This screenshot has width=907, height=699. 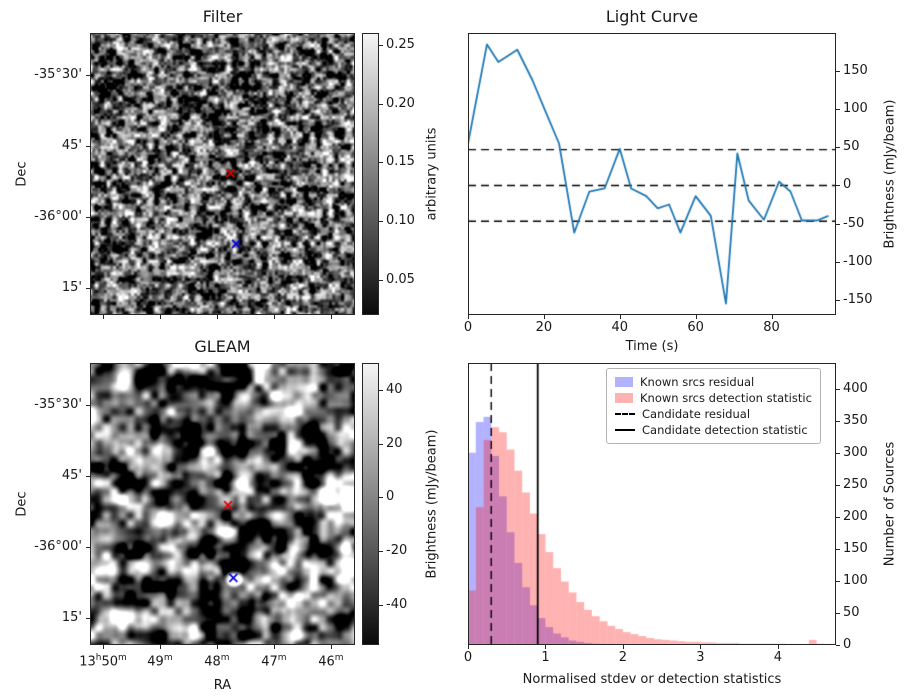 What do you see at coordinates (652, 346) in the screenshot?
I see `light-curve-xlabel: Time (s)` at bounding box center [652, 346].